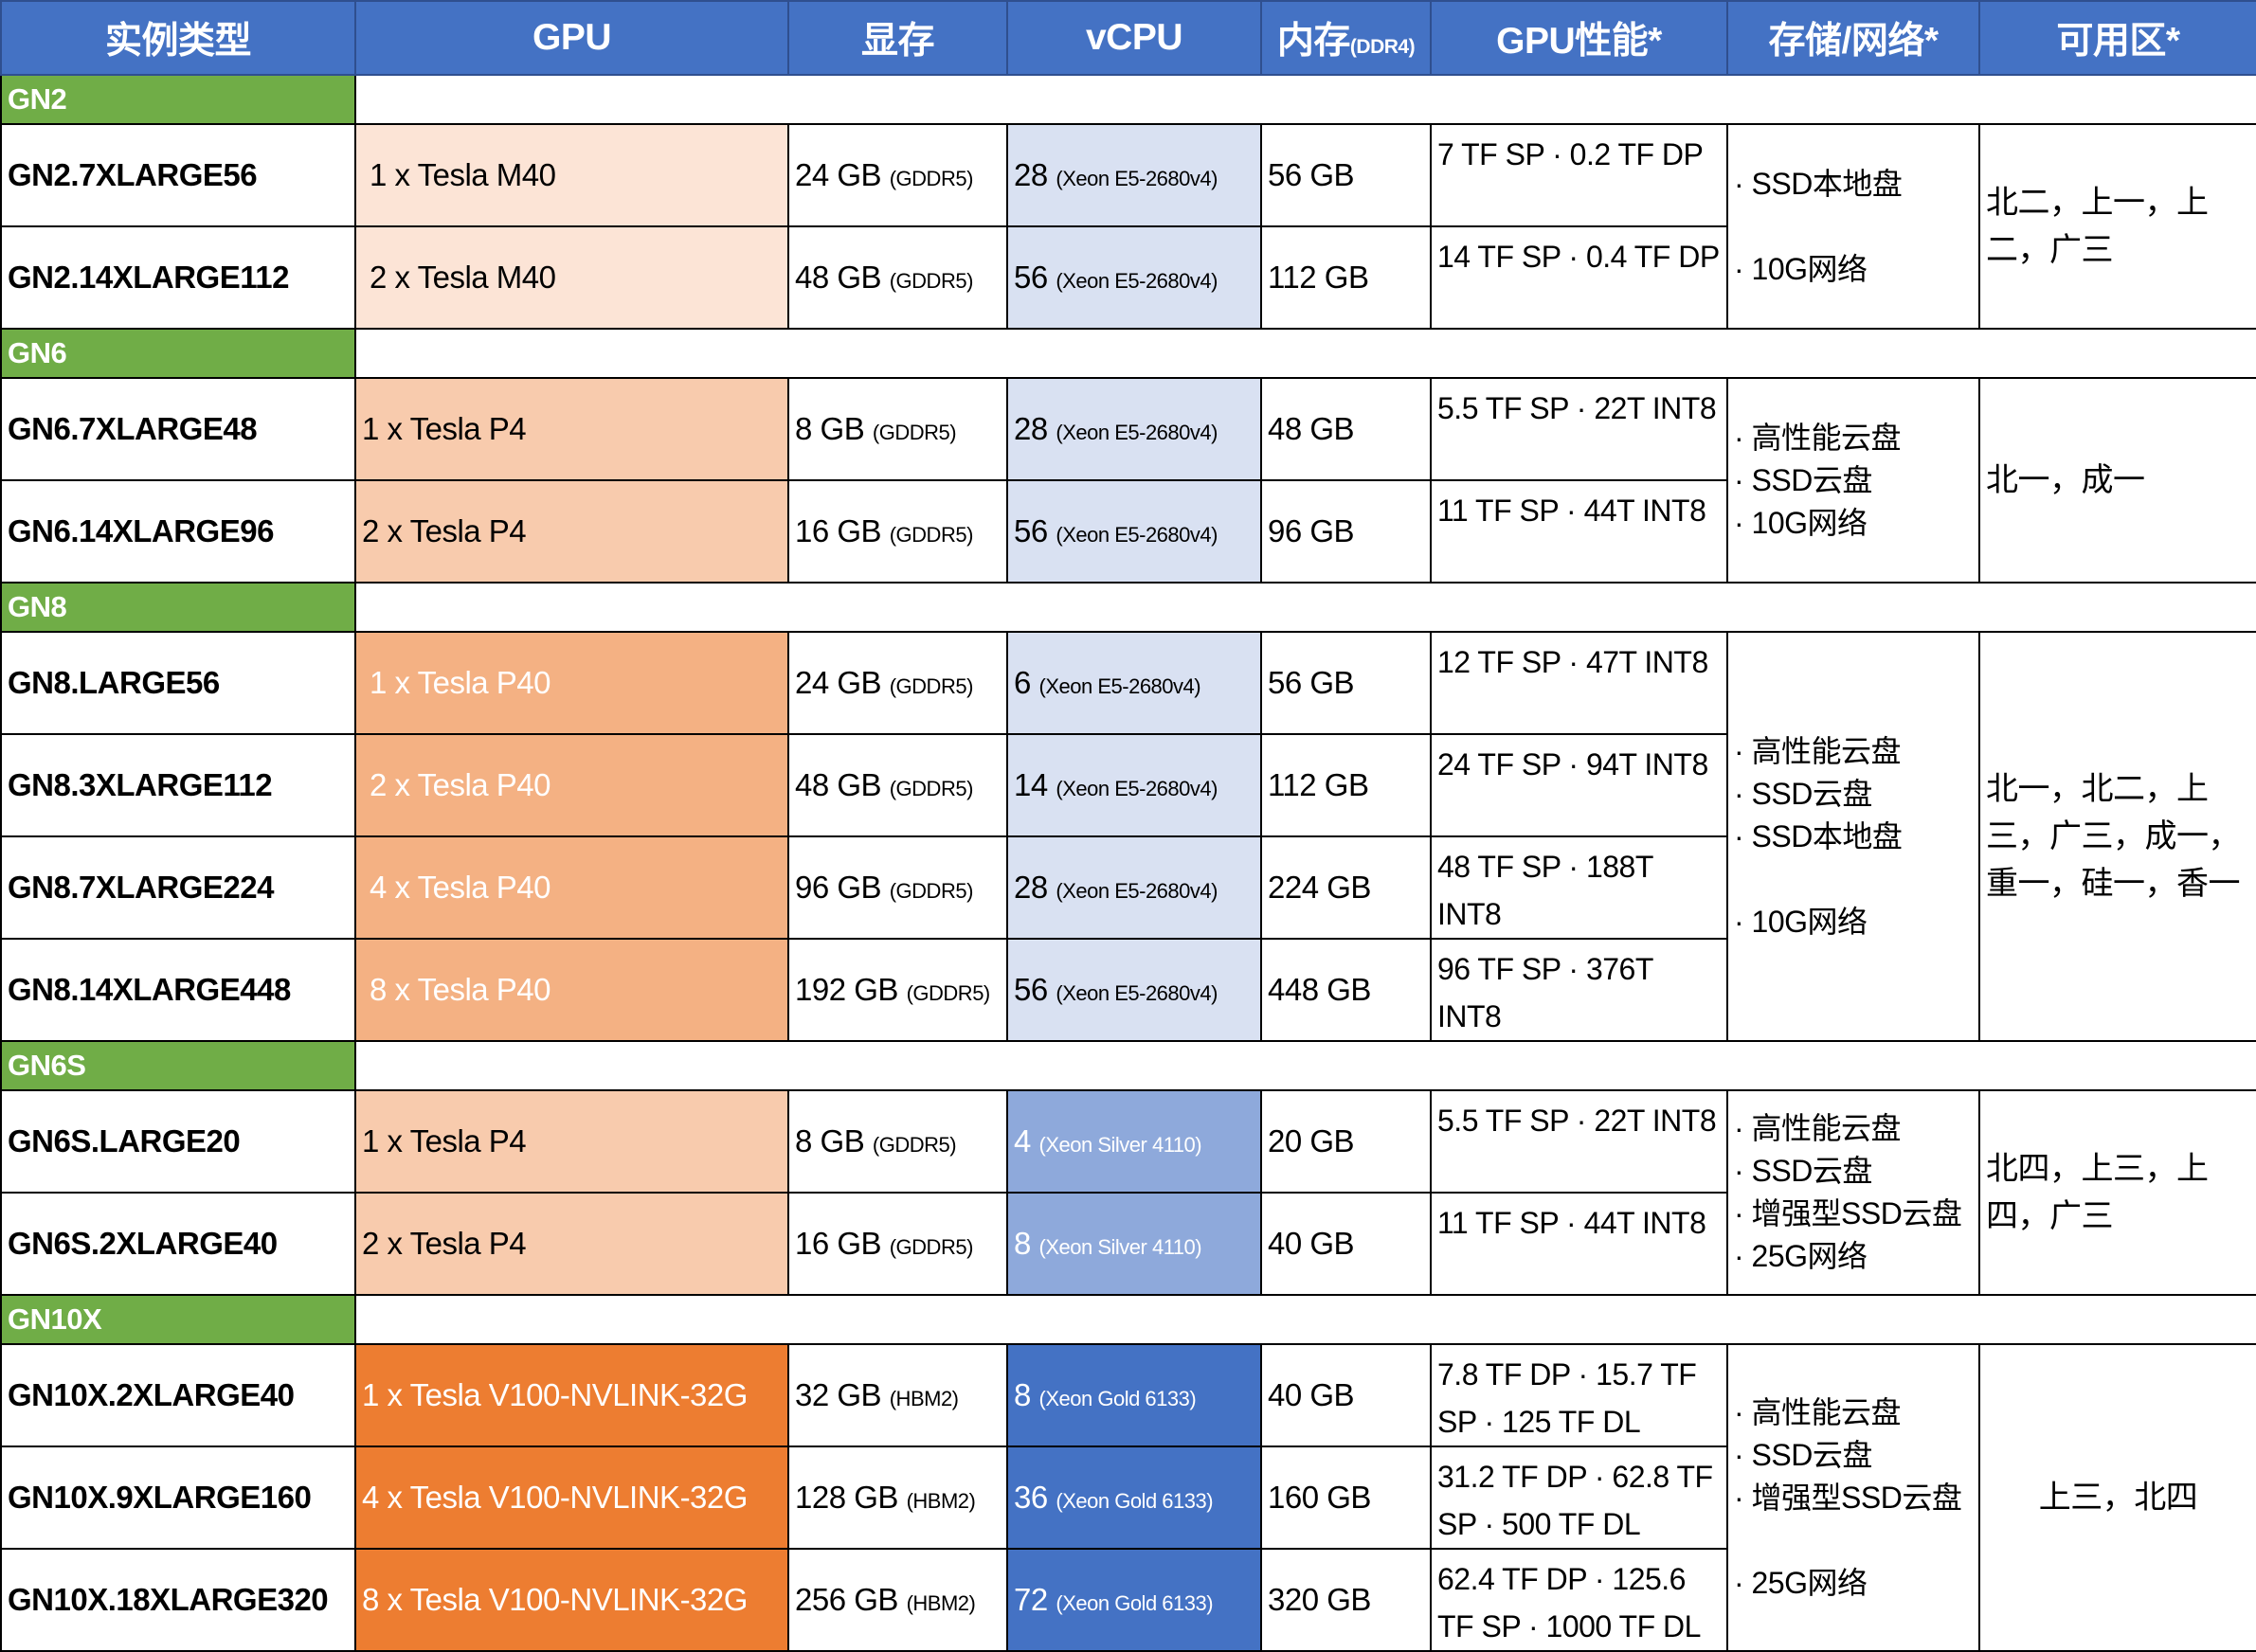 Image resolution: width=2256 pixels, height=1652 pixels. What do you see at coordinates (178, 683) in the screenshot?
I see `instance-type: GN8.LARGE56` at bounding box center [178, 683].